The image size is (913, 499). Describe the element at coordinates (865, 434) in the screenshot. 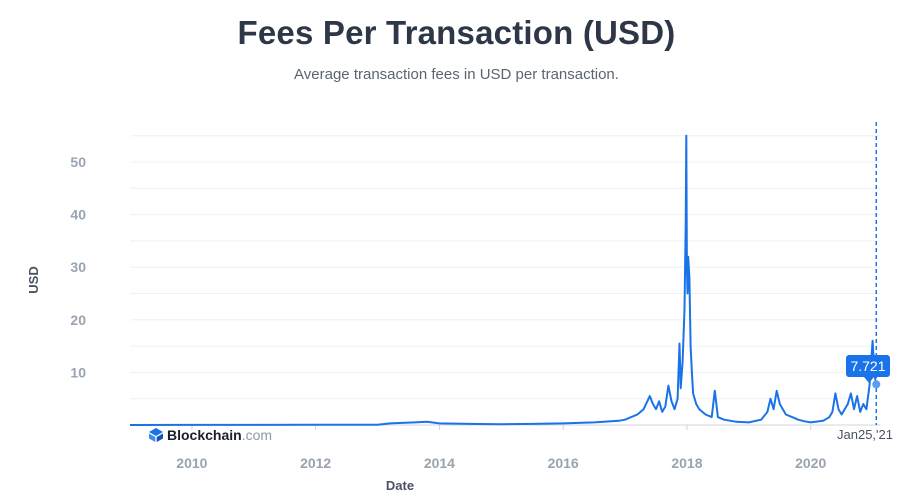

I see `tooltip-date: Jan25,'21` at that location.